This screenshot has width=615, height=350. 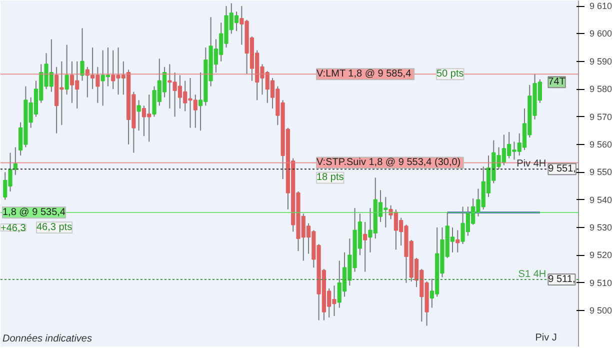 I want to click on y-tick-label: 9 500, so click(x=601, y=311).